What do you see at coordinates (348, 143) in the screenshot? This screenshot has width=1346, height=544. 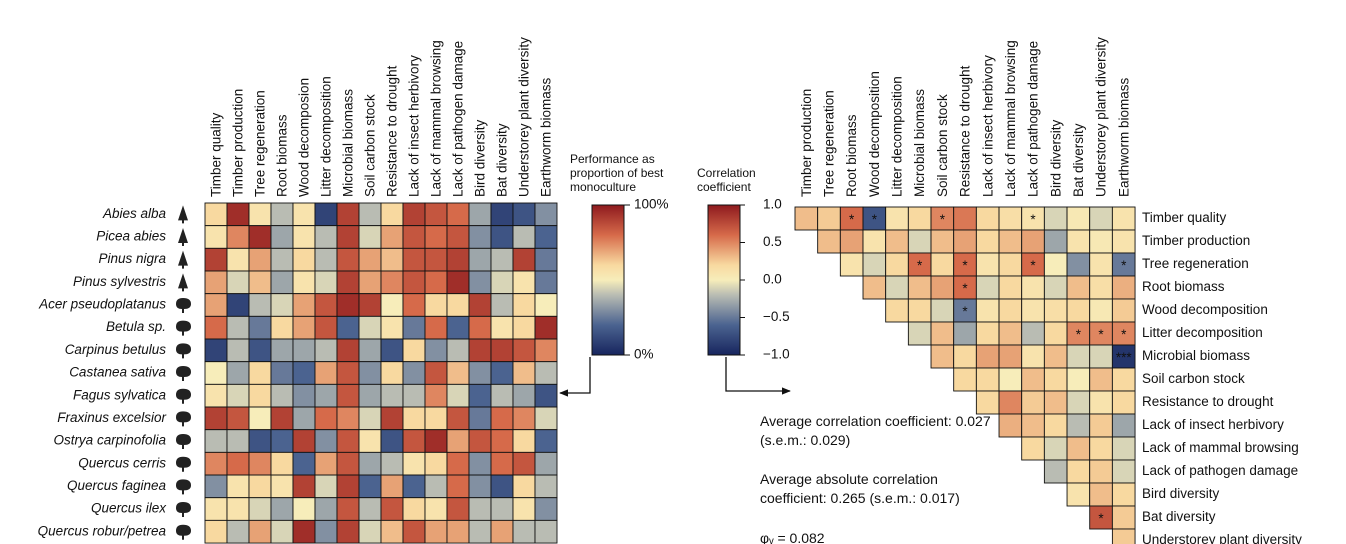 I see `column-label: Microbial biomass` at bounding box center [348, 143].